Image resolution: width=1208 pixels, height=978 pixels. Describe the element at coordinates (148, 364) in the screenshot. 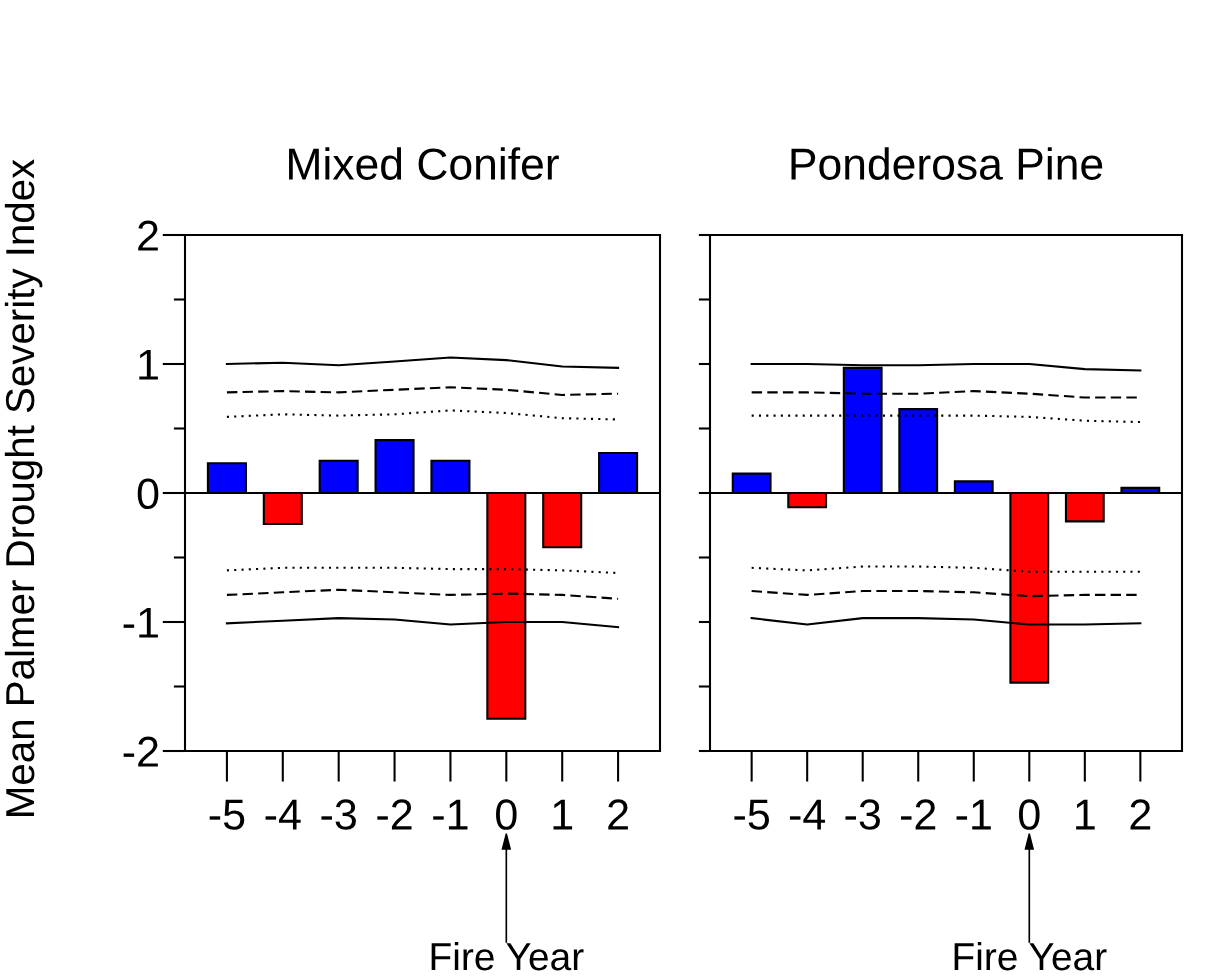

I see `y-tick-label: 1` at that location.